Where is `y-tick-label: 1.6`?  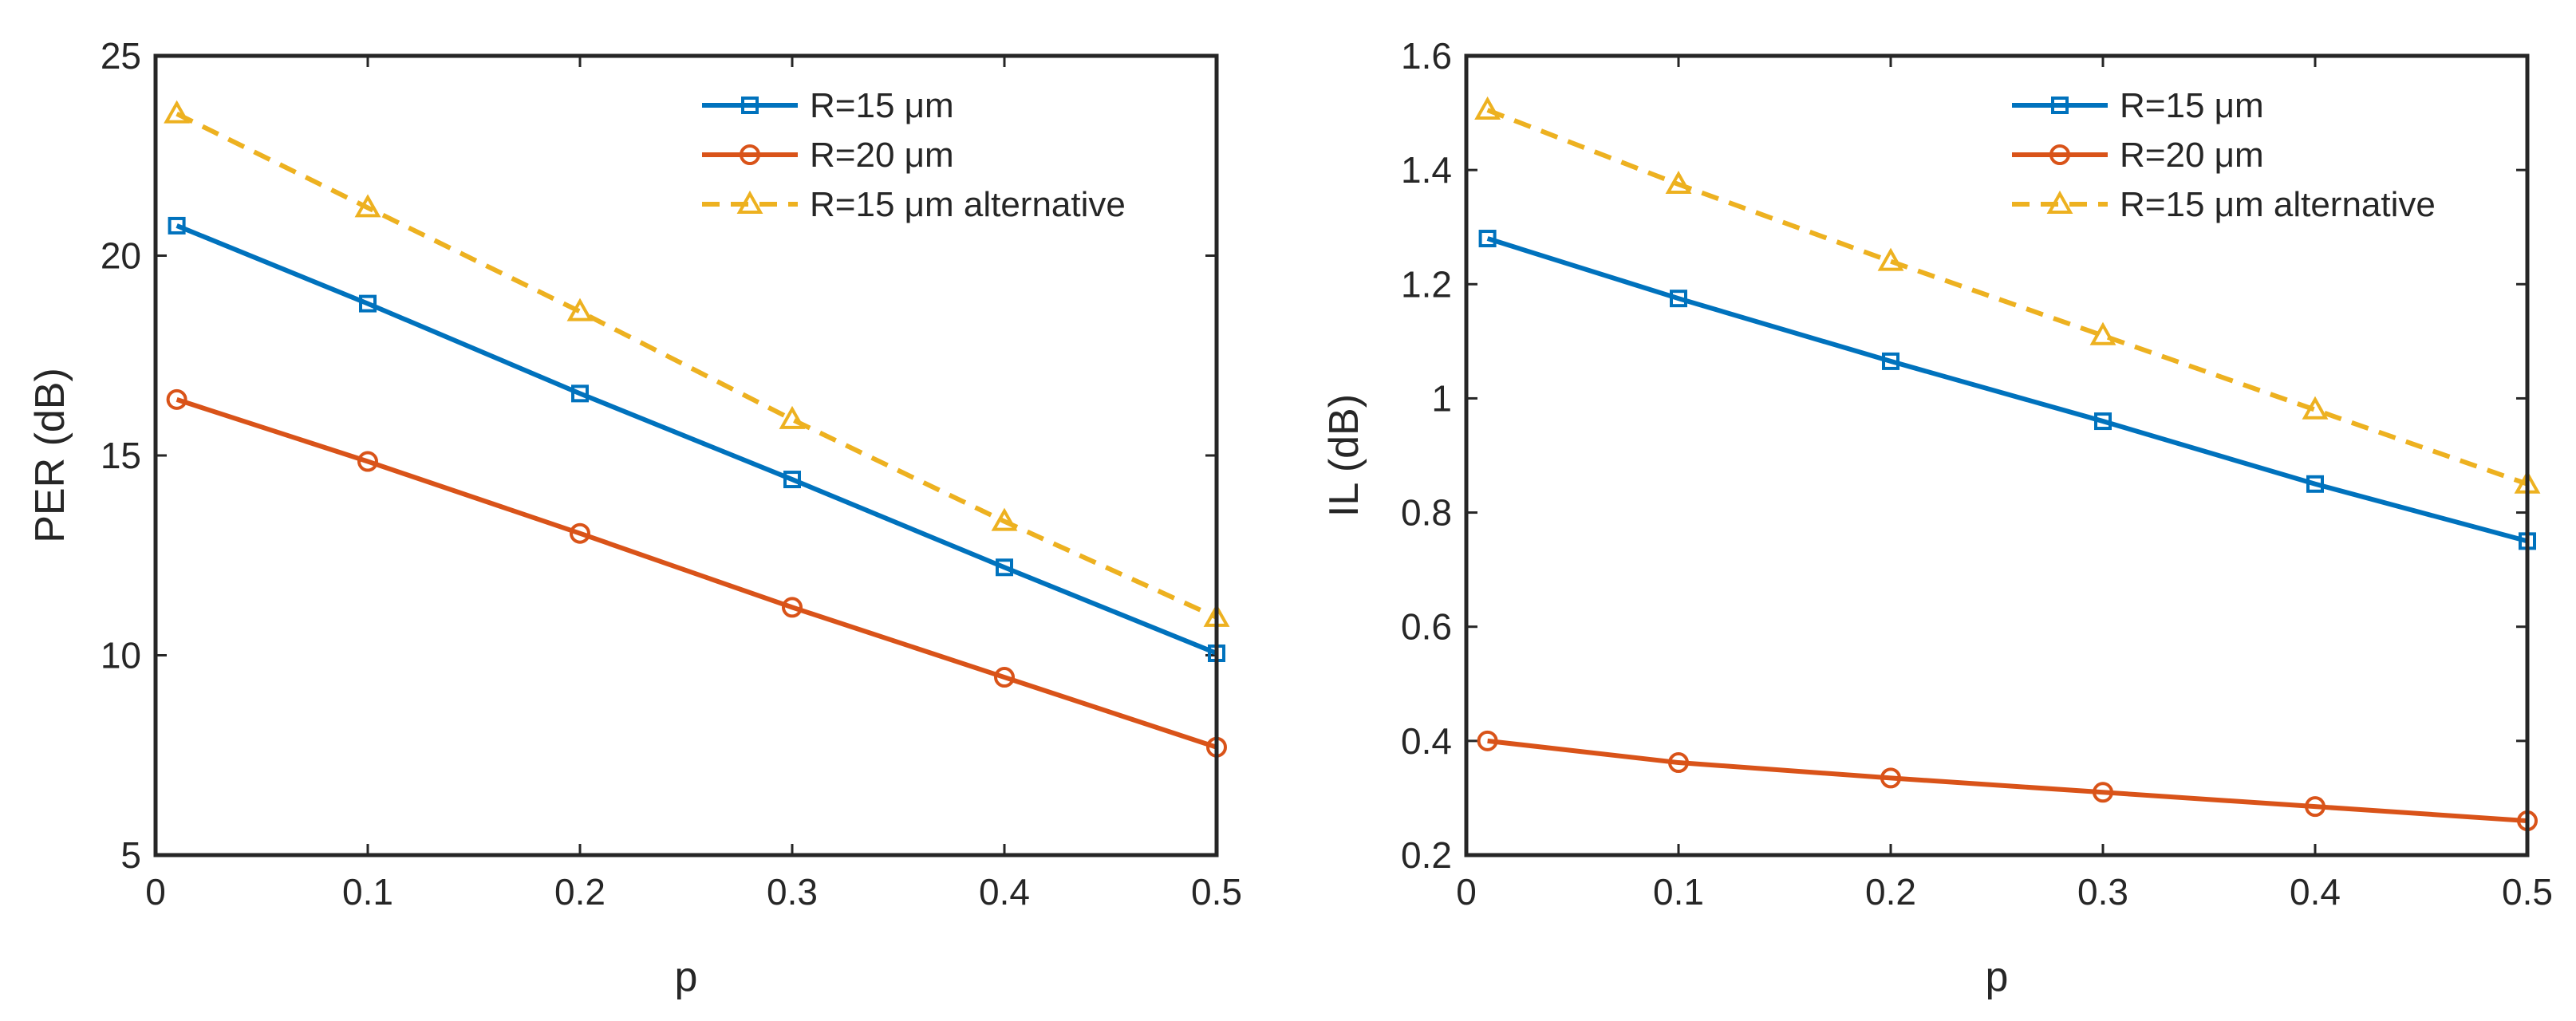
y-tick-label: 1.6 is located at coordinates (1426, 56).